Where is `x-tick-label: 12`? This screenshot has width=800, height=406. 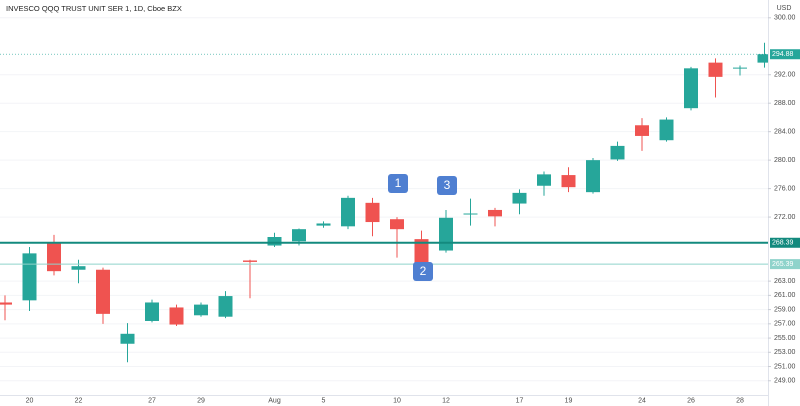
x-tick-label: 12 is located at coordinates (446, 400).